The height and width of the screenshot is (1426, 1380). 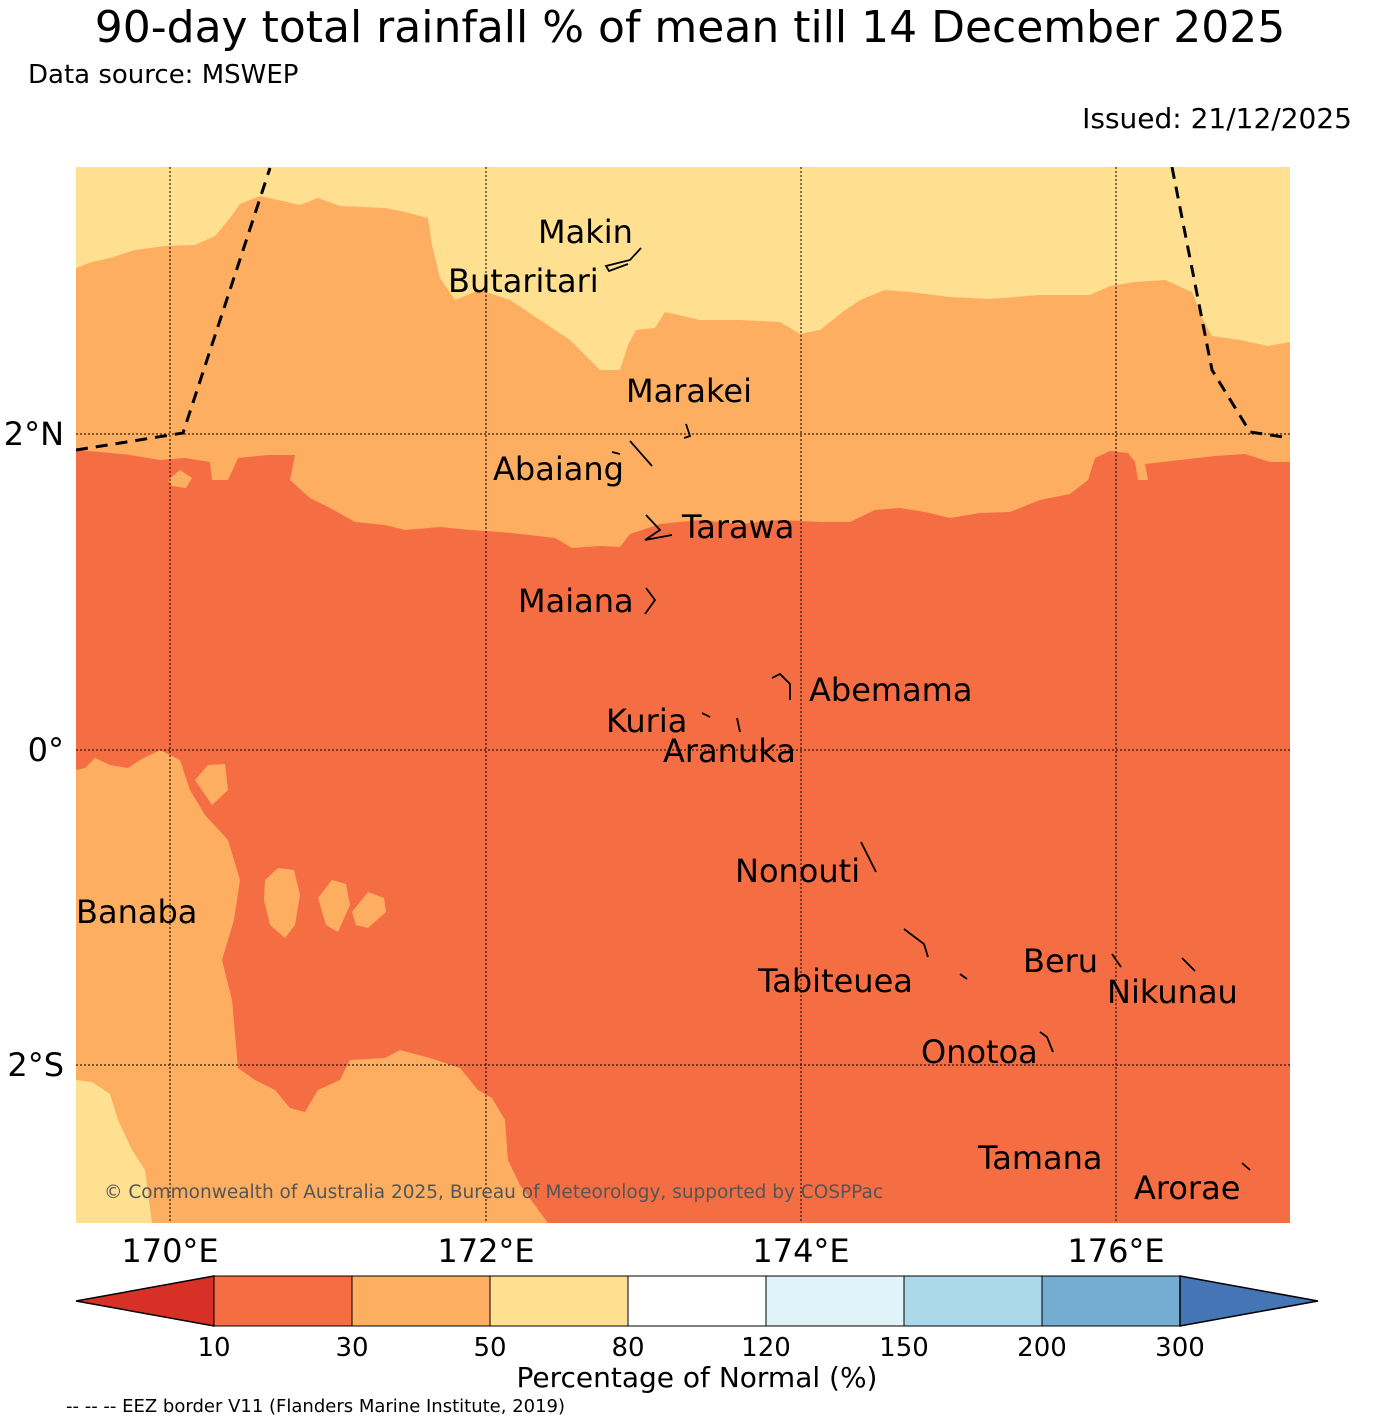 I want to click on colorbar-extend-high, so click(x=1249, y=1301).